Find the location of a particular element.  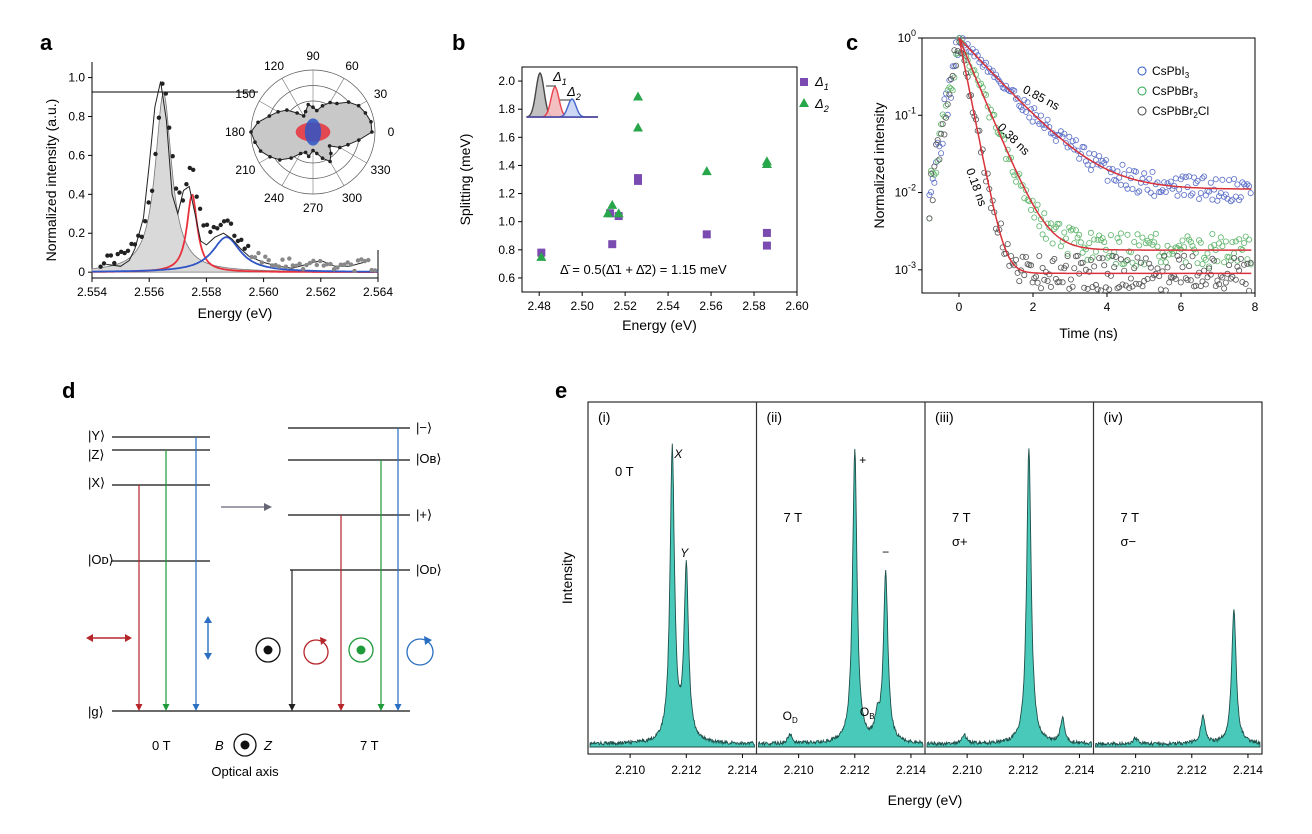

d-label-od: |Oᴅ⟩ is located at coordinates (101, 559).